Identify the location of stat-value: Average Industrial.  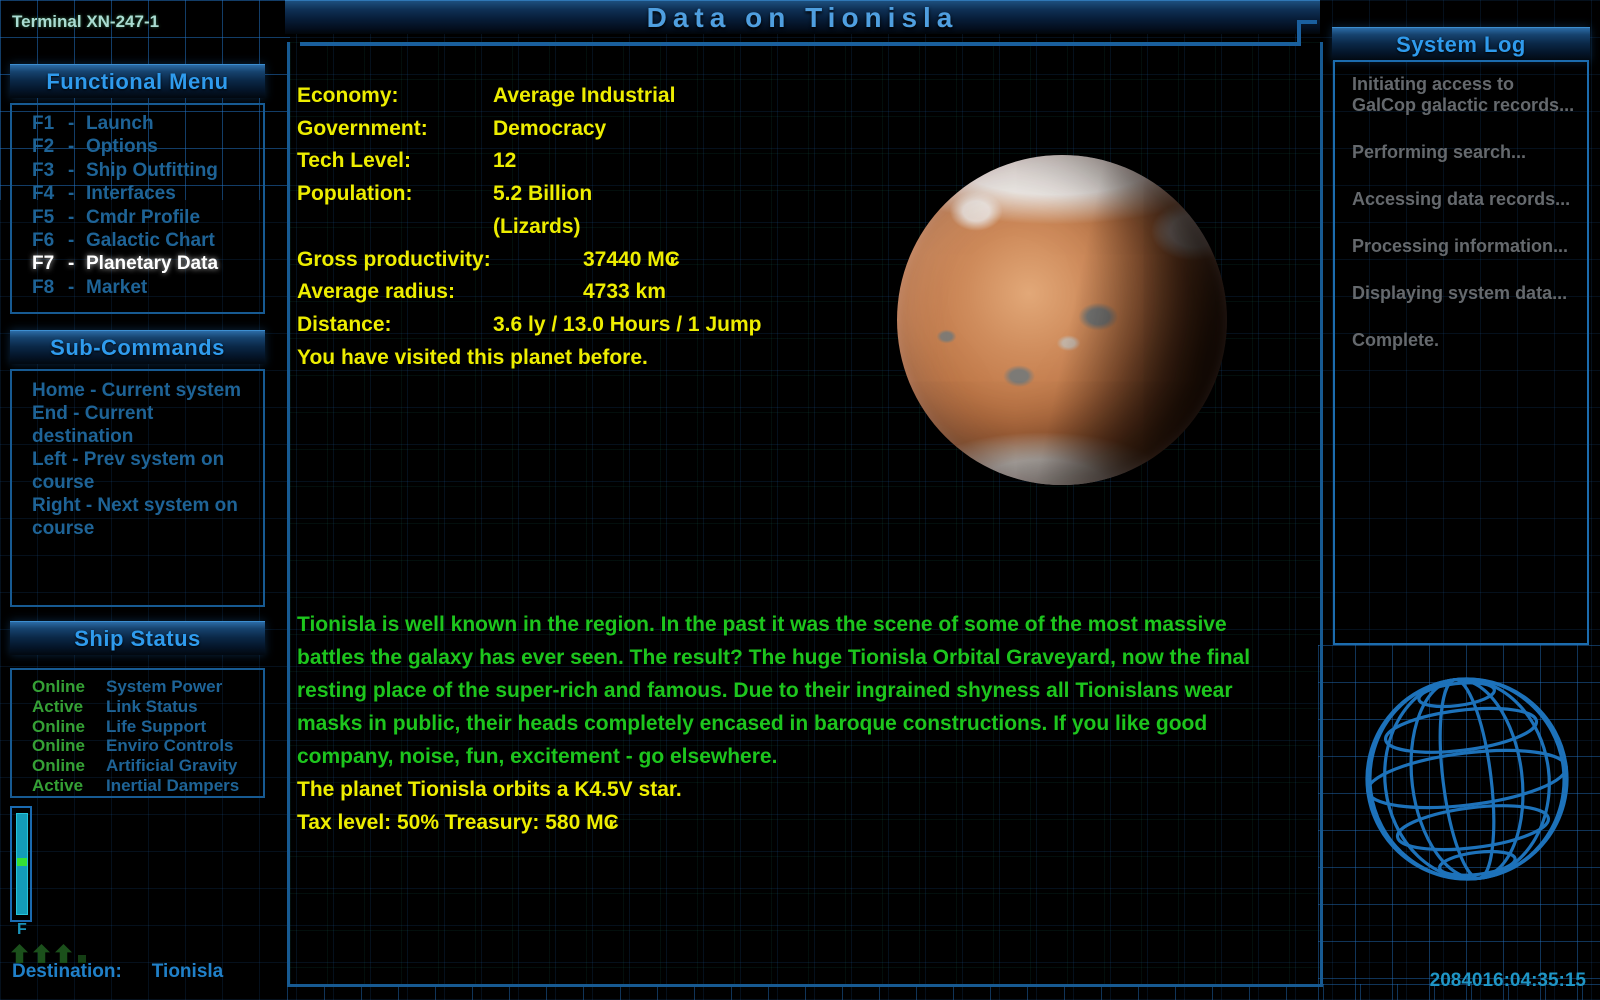
(584, 95).